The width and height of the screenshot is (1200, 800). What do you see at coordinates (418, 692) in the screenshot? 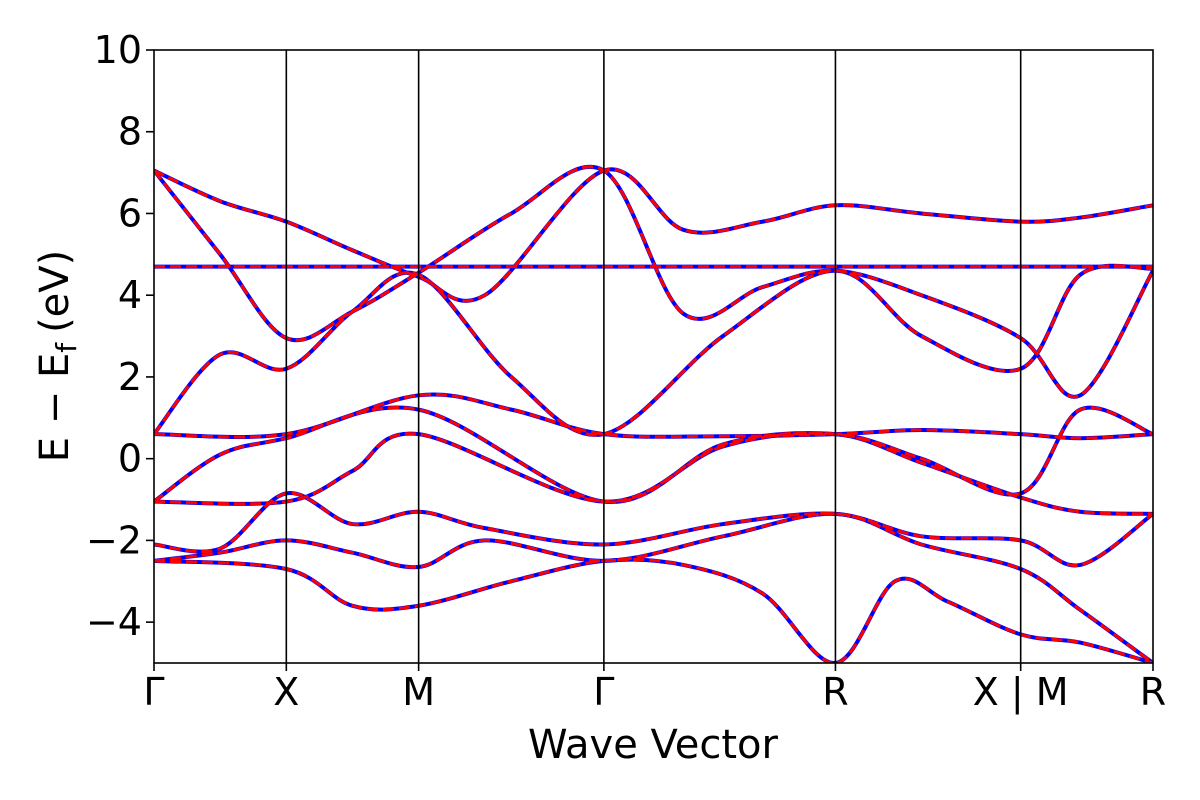
I see `x-tick-label: M` at bounding box center [418, 692].